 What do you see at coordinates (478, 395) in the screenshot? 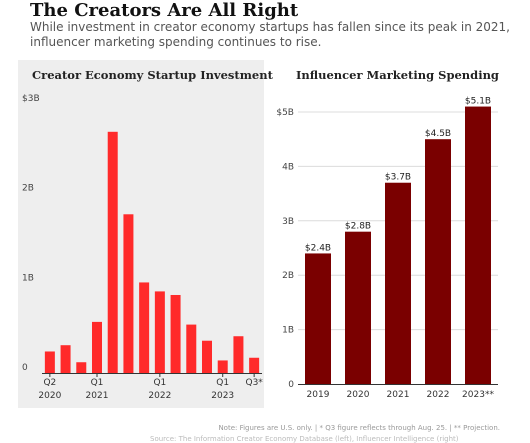
I see `x-tick-label: 2023**` at bounding box center [478, 395].